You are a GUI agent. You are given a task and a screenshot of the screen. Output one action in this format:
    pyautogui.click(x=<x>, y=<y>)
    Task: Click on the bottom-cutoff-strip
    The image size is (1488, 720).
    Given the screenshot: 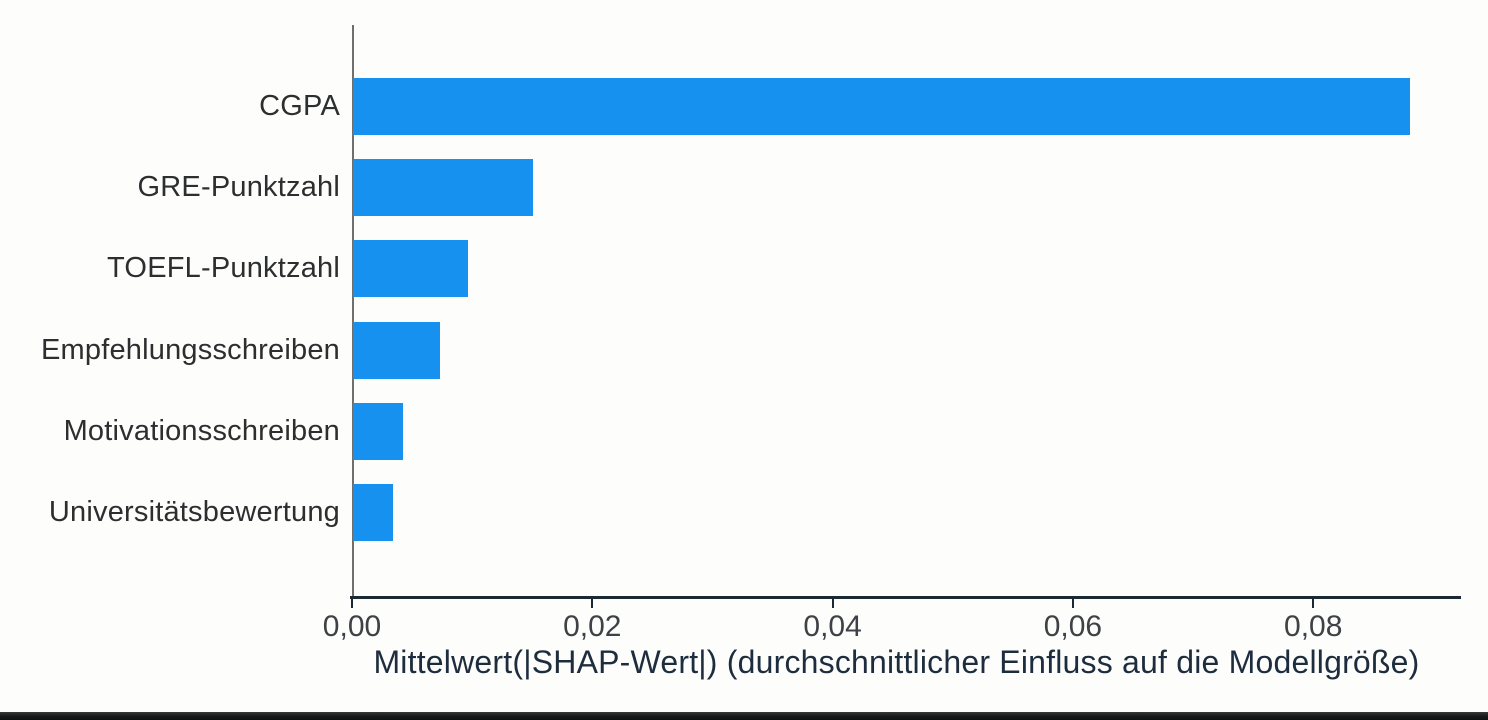 What is the action you would take?
    pyautogui.click(x=744, y=716)
    